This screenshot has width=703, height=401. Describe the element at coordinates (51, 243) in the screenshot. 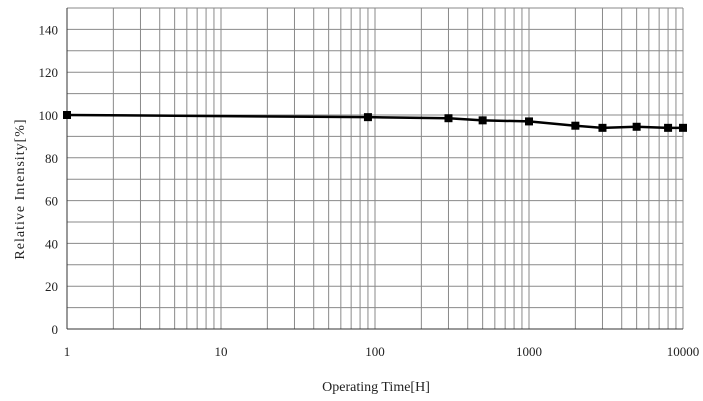

I see `y-tick-label: 40` at that location.